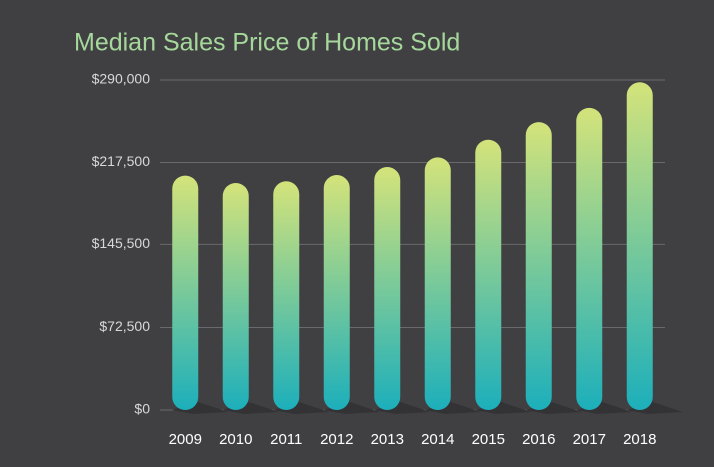 This screenshot has height=467, width=714. What do you see at coordinates (185, 439) in the screenshot?
I see `x-tick-label: 2009` at bounding box center [185, 439].